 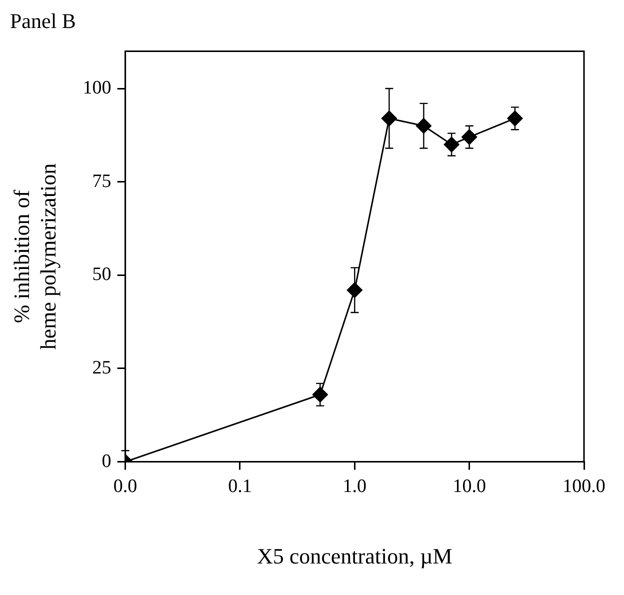 I want to click on y-tick-label: 75, so click(x=102, y=181).